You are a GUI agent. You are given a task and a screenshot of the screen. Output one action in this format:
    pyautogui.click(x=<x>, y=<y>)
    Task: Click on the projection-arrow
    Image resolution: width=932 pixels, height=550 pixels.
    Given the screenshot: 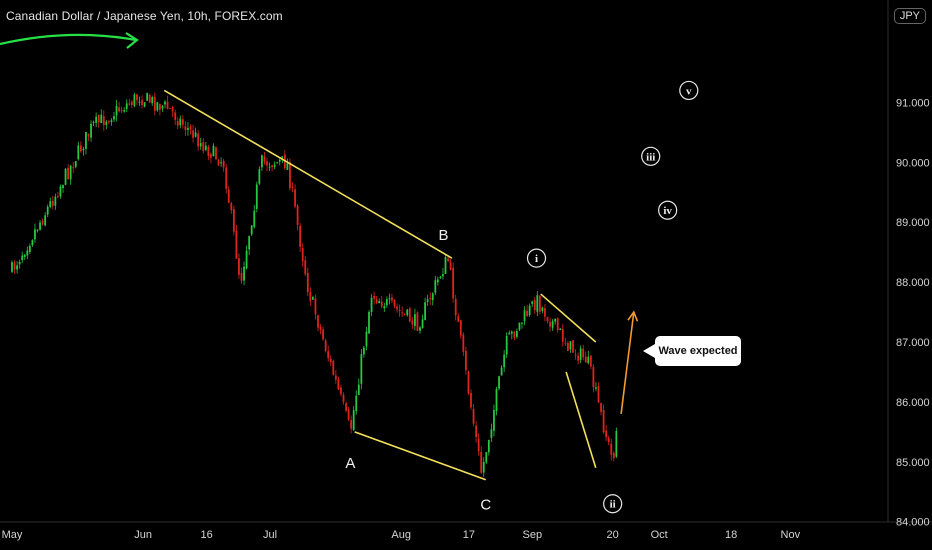 What is the action you would take?
    pyautogui.click(x=629, y=362)
    